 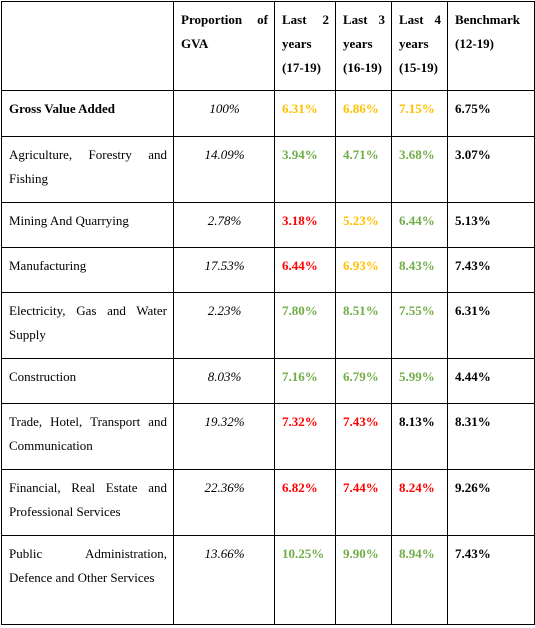 What do you see at coordinates (305, 113) in the screenshot?
I see `growth-value: 6.31%` at bounding box center [305, 113].